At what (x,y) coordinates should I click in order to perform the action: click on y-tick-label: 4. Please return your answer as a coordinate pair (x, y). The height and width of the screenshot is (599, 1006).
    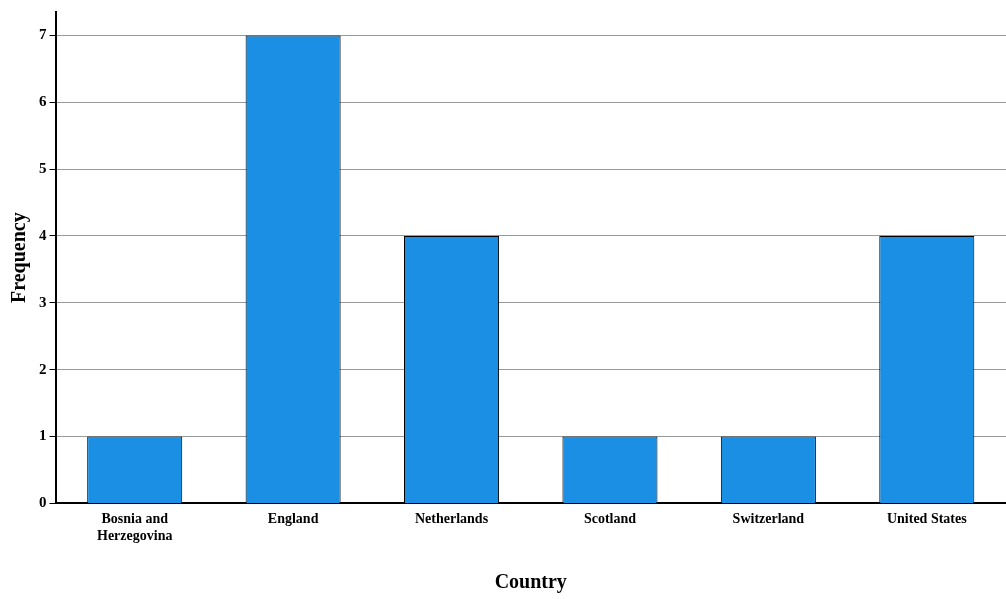
    Looking at the image, I should click on (43, 234).